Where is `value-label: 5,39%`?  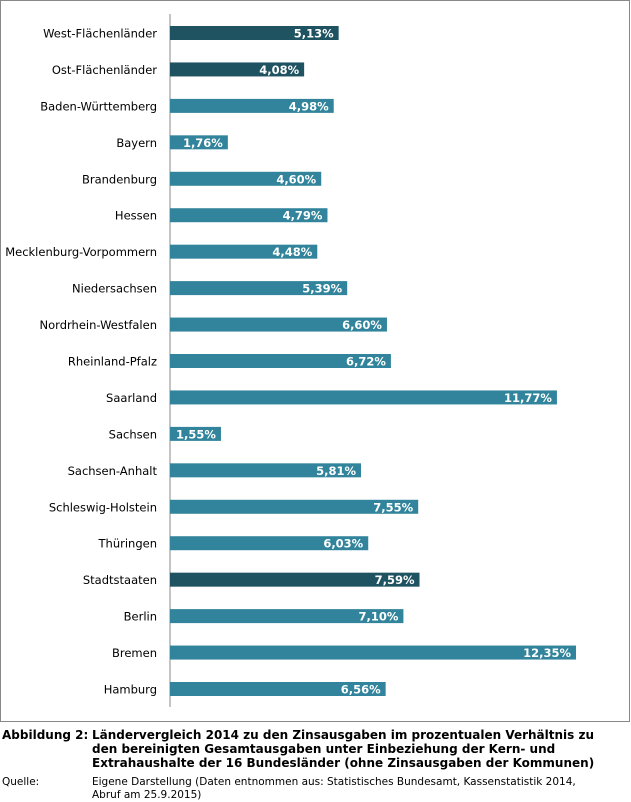
value-label: 5,39% is located at coordinates (322, 289).